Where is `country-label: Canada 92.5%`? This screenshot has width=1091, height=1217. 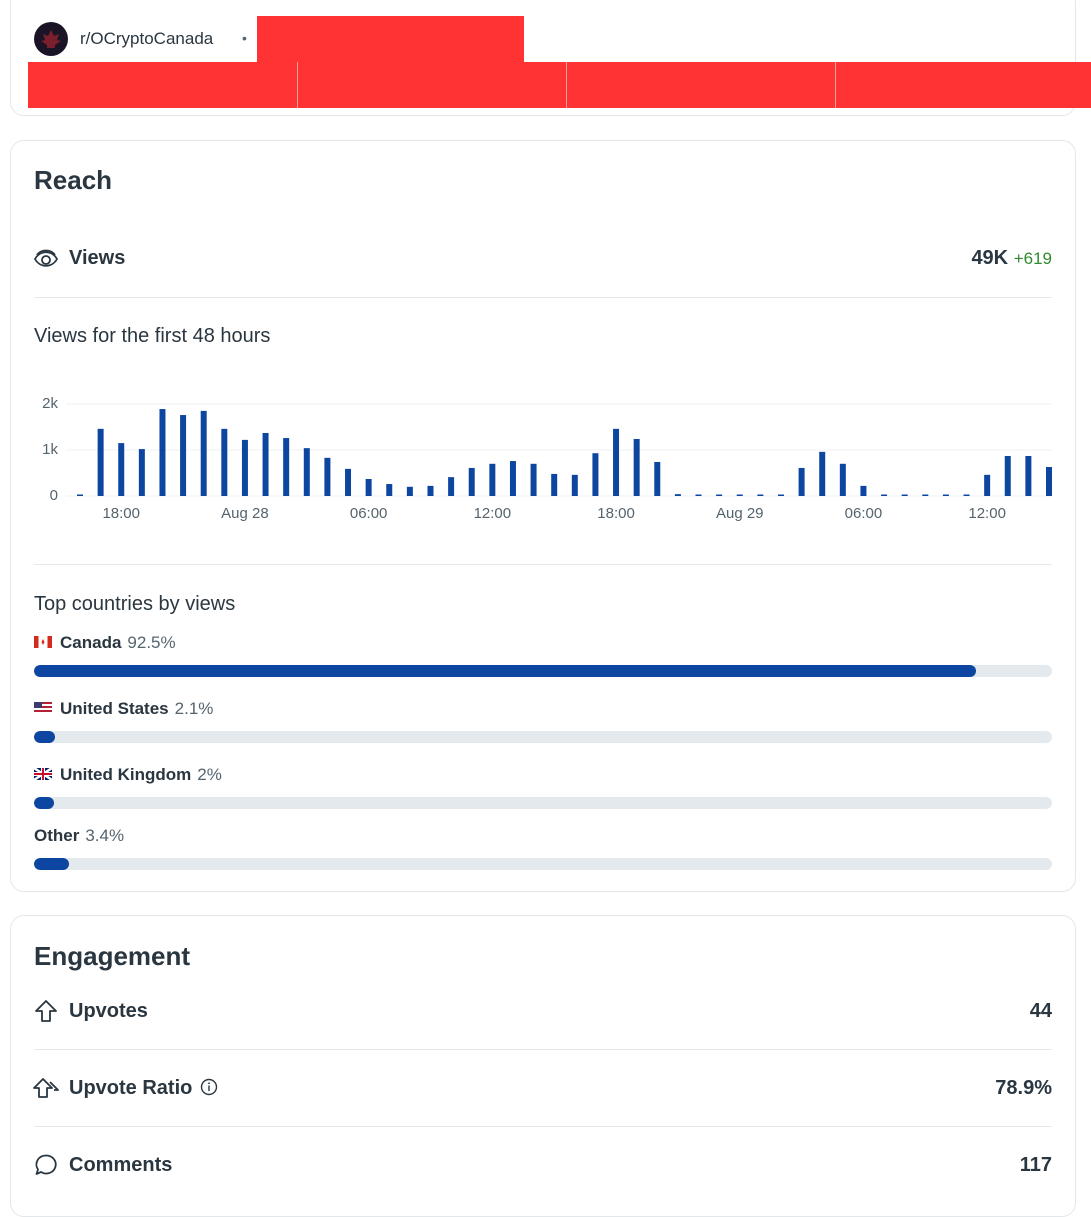 country-label: Canada 92.5% is located at coordinates (105, 643).